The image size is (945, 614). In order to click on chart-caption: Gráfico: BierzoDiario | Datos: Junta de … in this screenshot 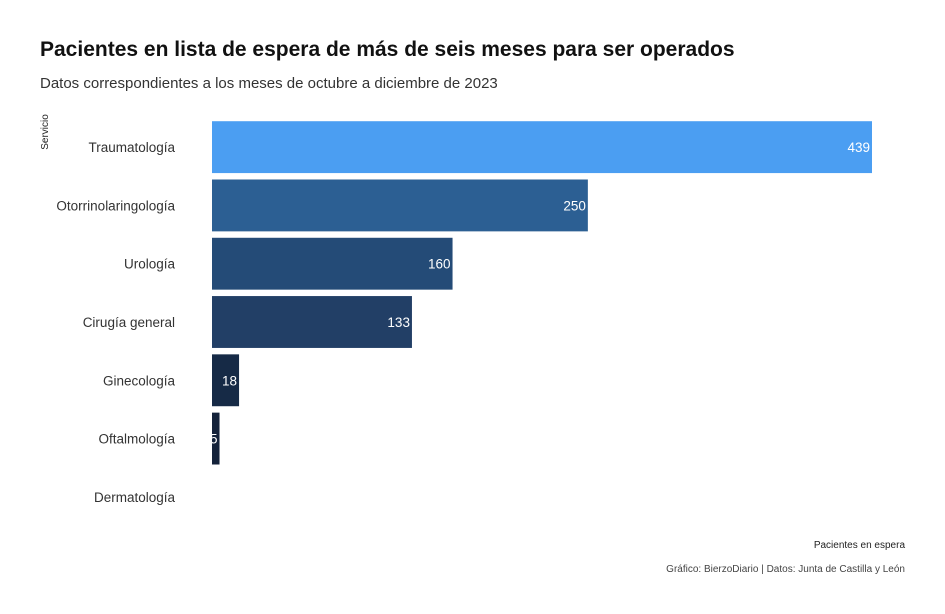, I will do `click(785, 569)`.